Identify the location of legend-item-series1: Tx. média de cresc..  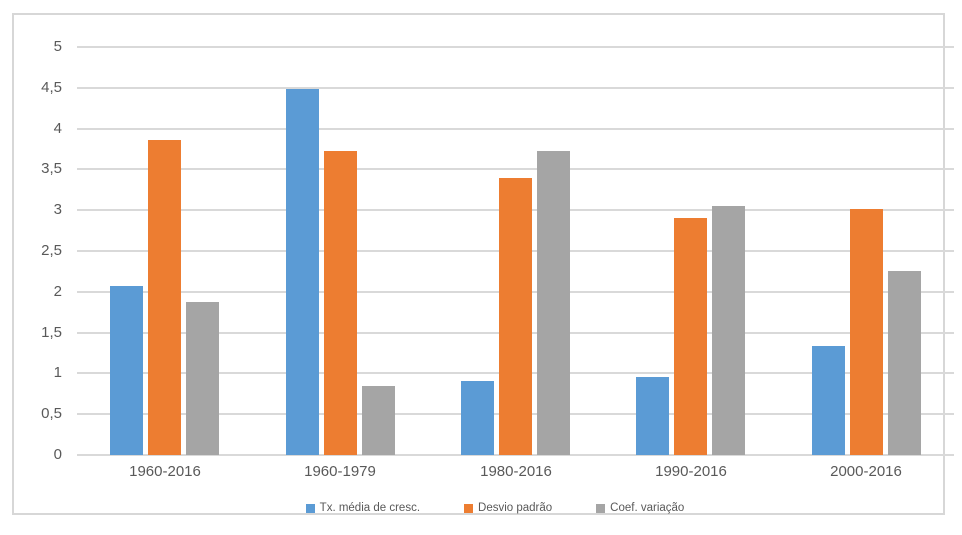
(363, 508).